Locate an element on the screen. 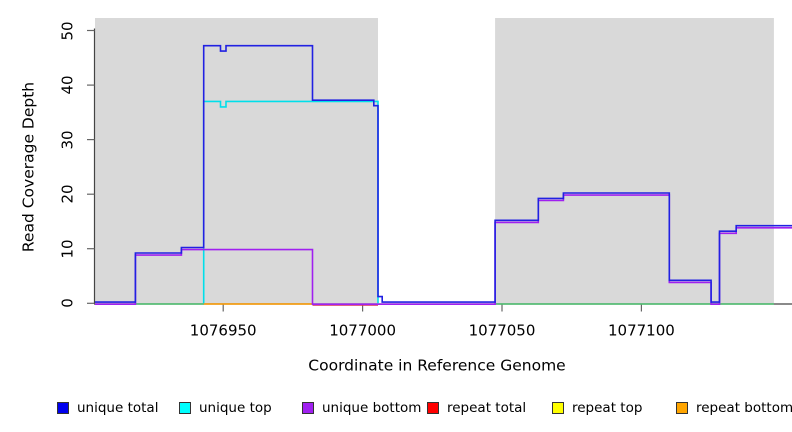 The width and height of the screenshot is (792, 432). y-tick-label: 20 is located at coordinates (67, 194).